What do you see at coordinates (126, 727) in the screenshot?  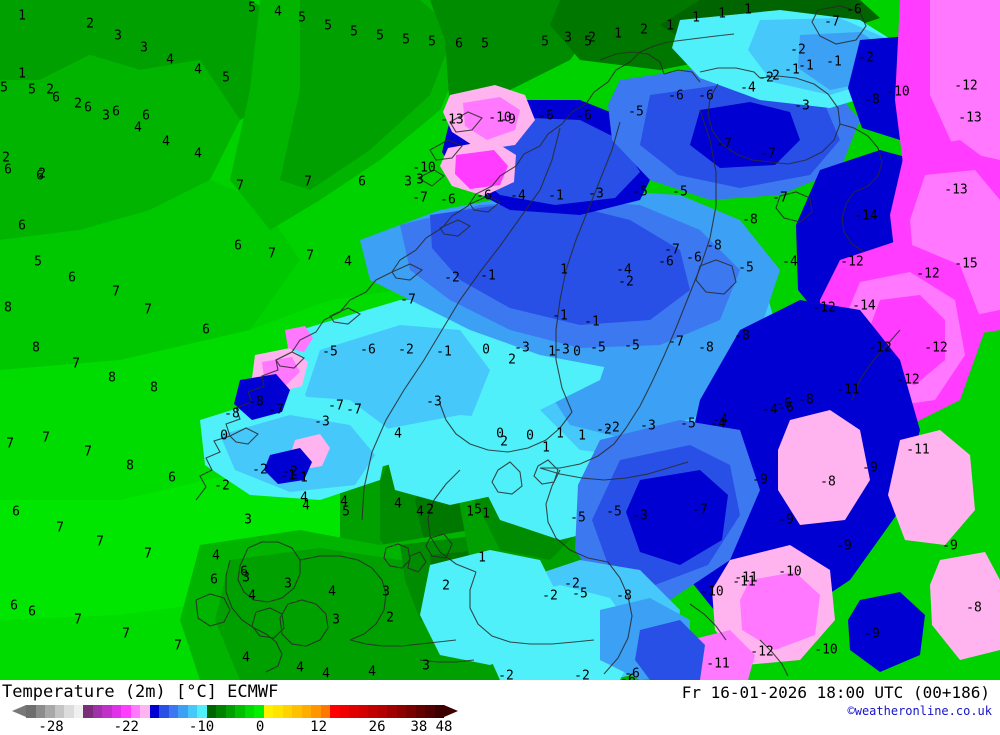 I see `scale-tick-label: -22` at bounding box center [126, 727].